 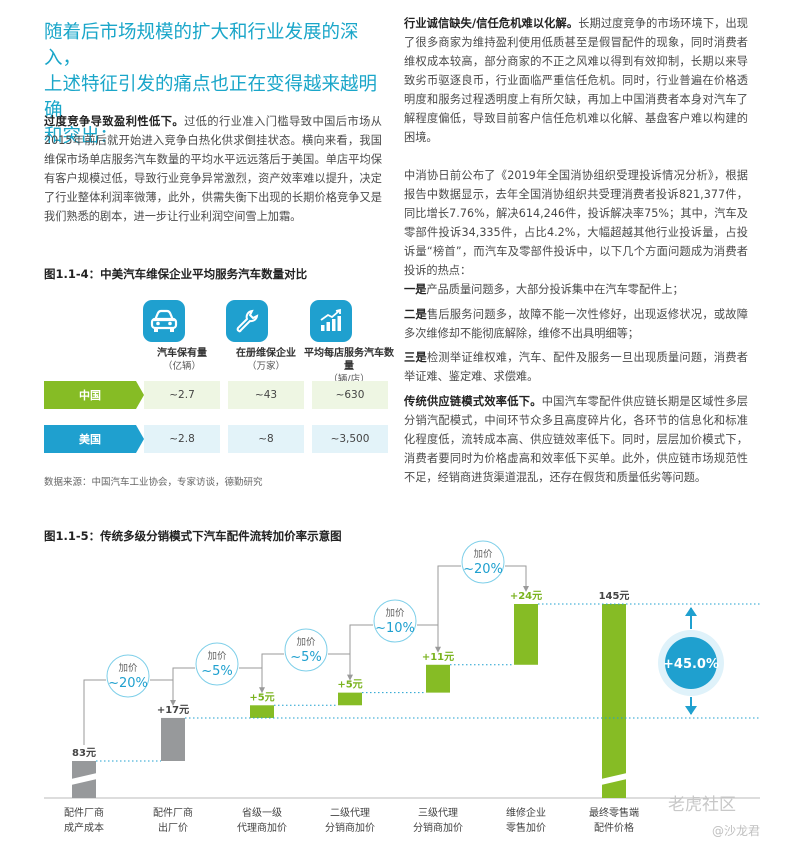 I want to click on total-markup-circle, so click(x=691, y=663).